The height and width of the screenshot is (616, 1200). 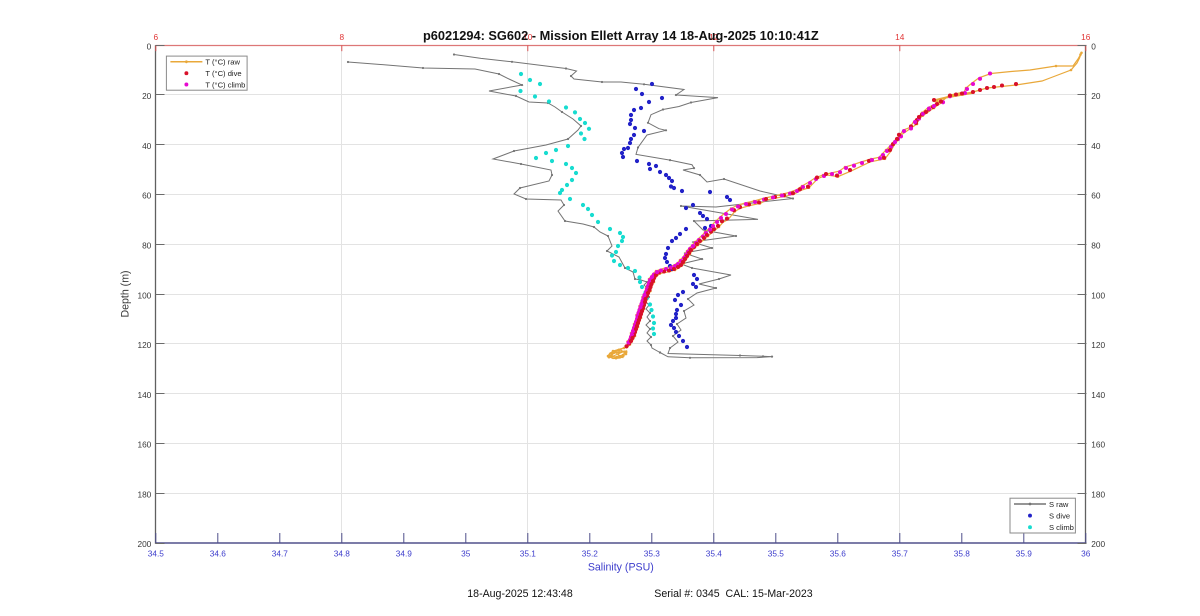 I want to click on svg-text: 35.5, so click(x=776, y=554).